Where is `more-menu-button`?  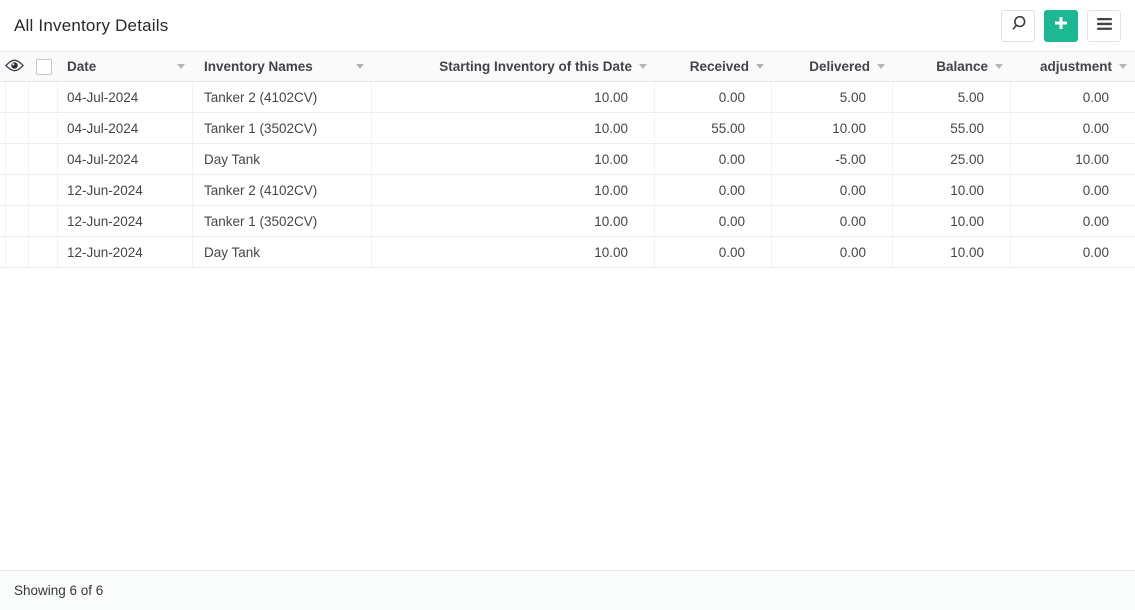 more-menu-button is located at coordinates (1104, 25).